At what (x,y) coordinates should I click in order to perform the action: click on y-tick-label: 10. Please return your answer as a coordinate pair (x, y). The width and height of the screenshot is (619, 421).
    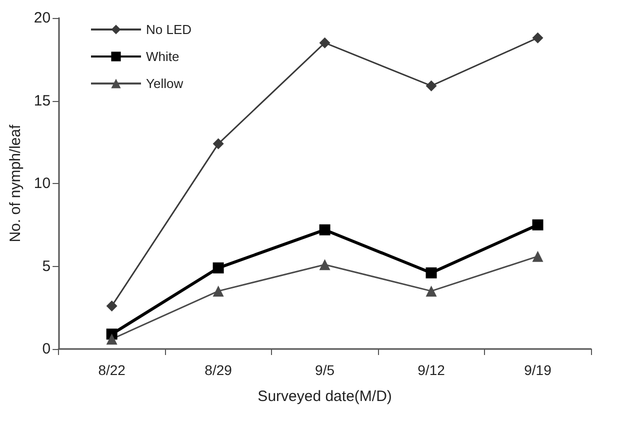
    Looking at the image, I should click on (42, 183).